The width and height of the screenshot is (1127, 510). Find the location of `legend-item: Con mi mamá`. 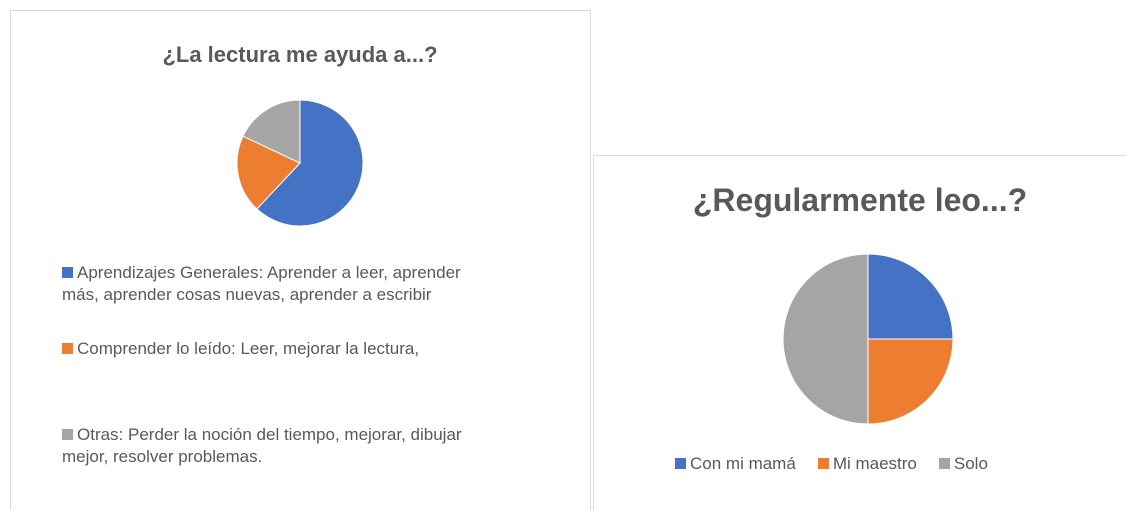

legend-item: Con mi mamá is located at coordinates (735, 464).